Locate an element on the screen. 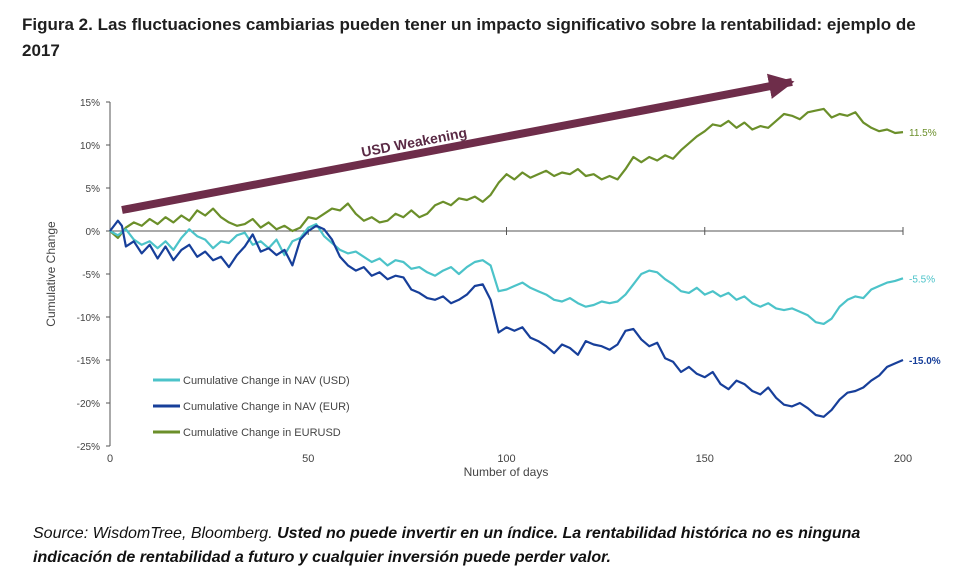  y-tick-label: -25% is located at coordinates (88, 447).